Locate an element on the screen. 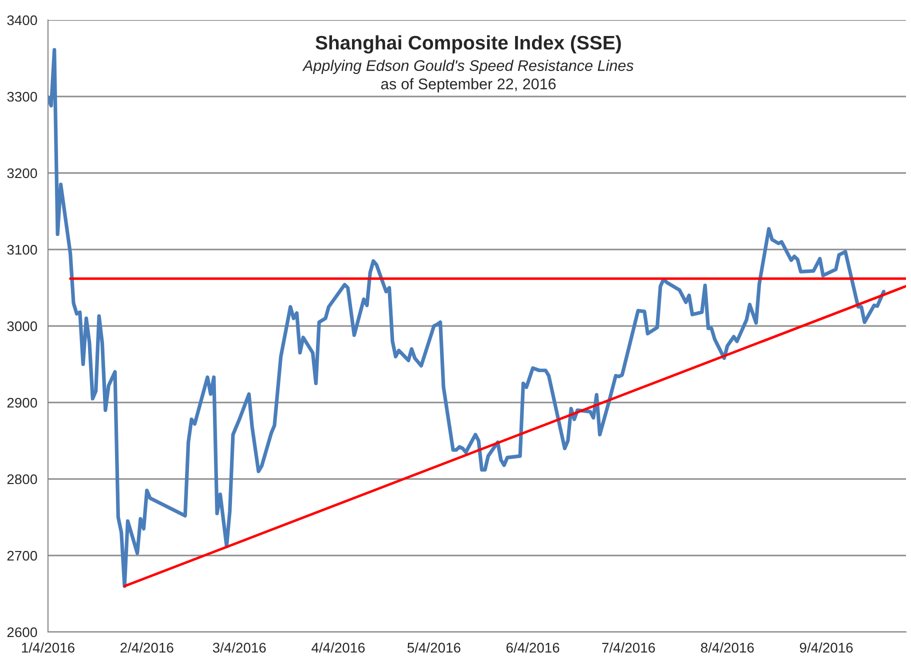 This screenshot has height=662, width=911. y-tick-label: 2900 is located at coordinates (22, 403).